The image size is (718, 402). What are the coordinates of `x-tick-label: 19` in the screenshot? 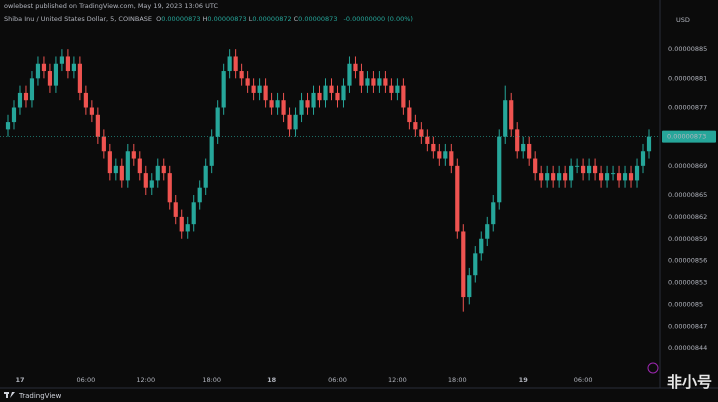 It's located at (524, 380).